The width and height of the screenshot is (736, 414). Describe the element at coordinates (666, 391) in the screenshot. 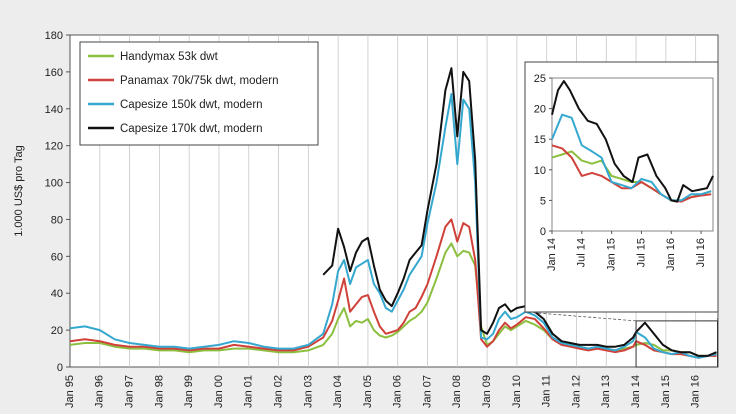

I see `main-x-tick-label: Jan 15` at that location.